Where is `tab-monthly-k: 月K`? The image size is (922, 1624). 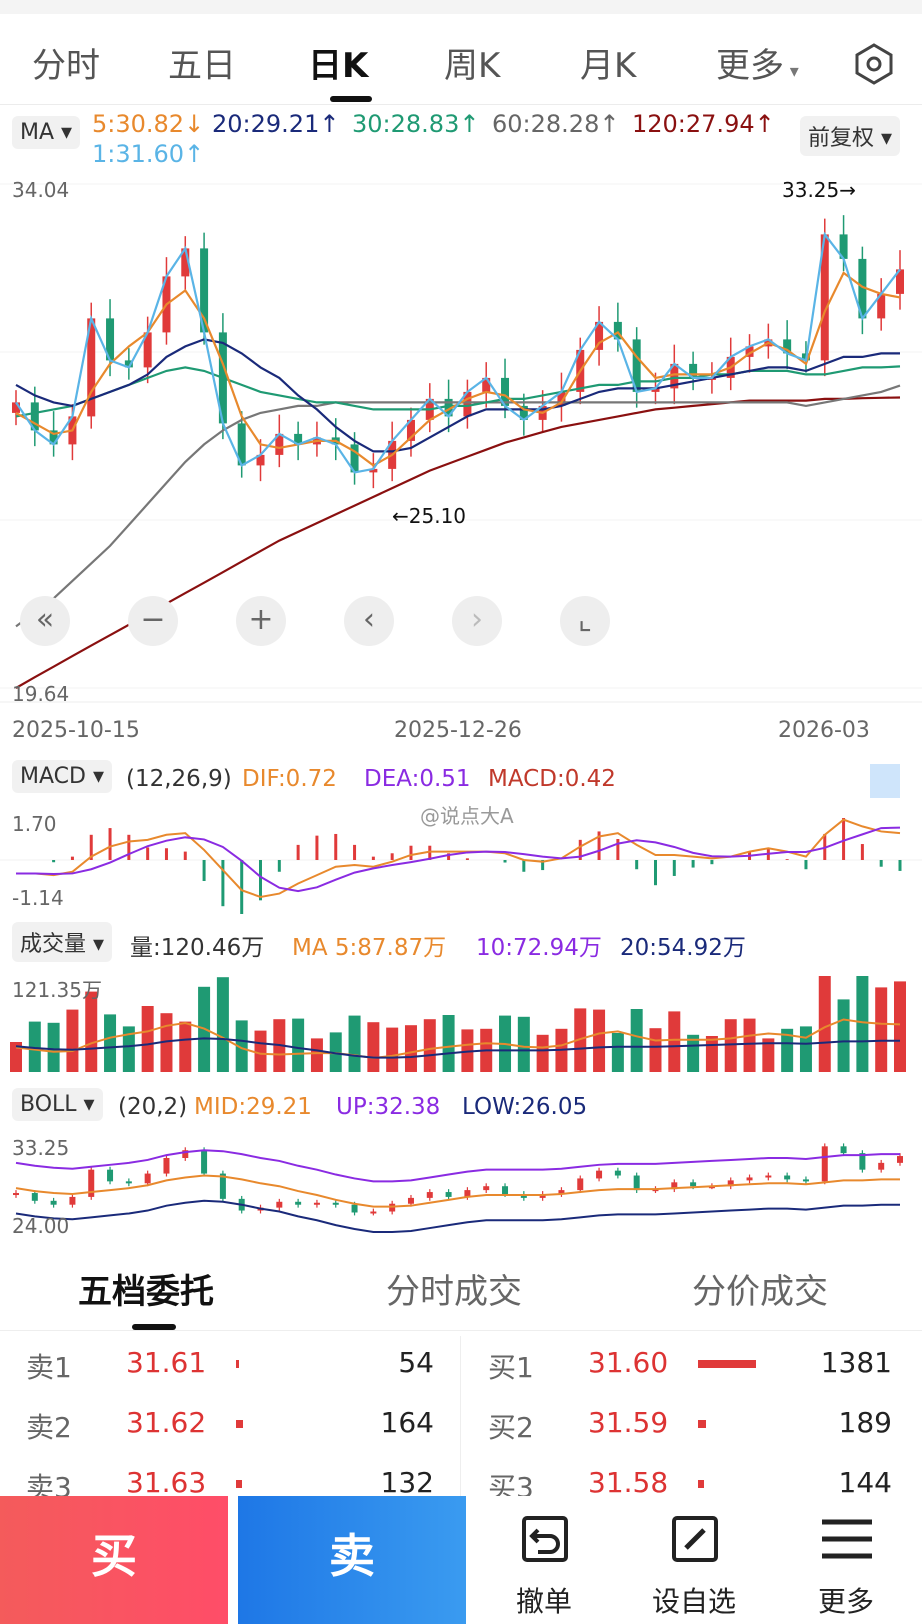
tab-monthly-k: 月K is located at coordinates (608, 66).